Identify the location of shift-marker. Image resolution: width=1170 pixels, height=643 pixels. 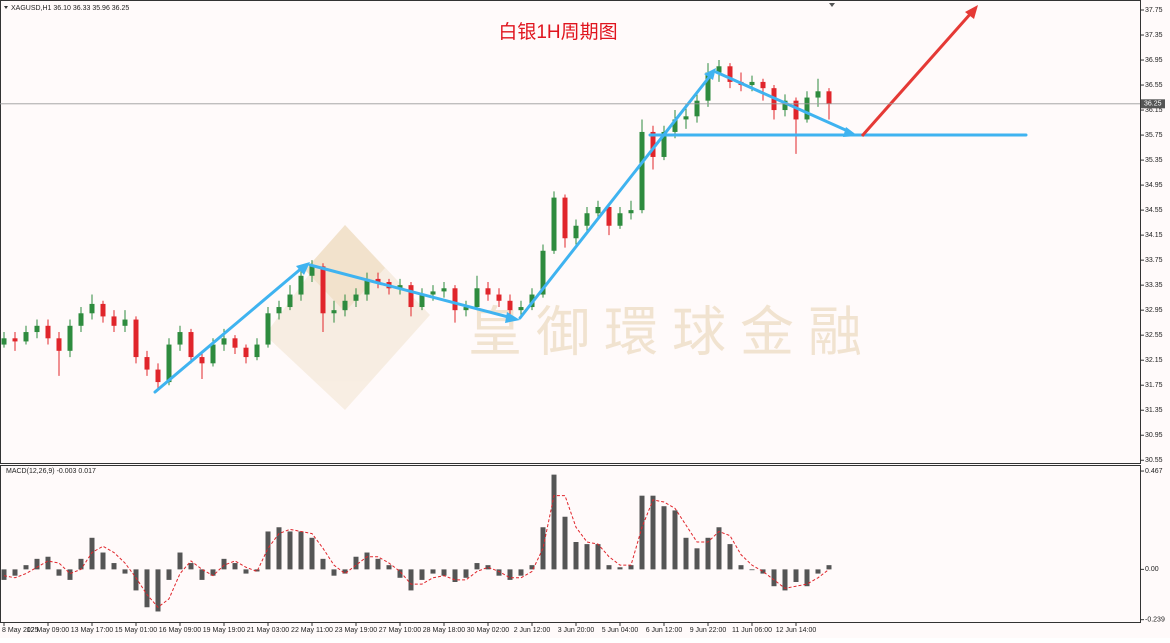
(832, 5).